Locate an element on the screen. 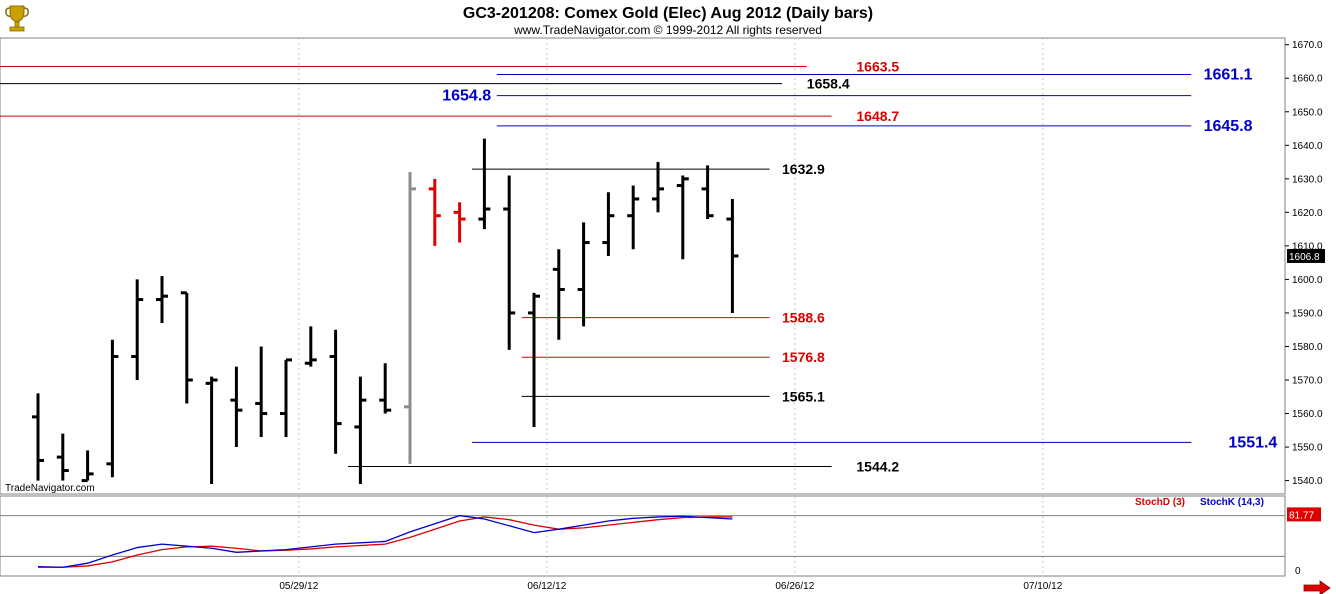  date-axis: 05/29/12 06/12/12 06/26/12 07/10/12 is located at coordinates (670, 586).